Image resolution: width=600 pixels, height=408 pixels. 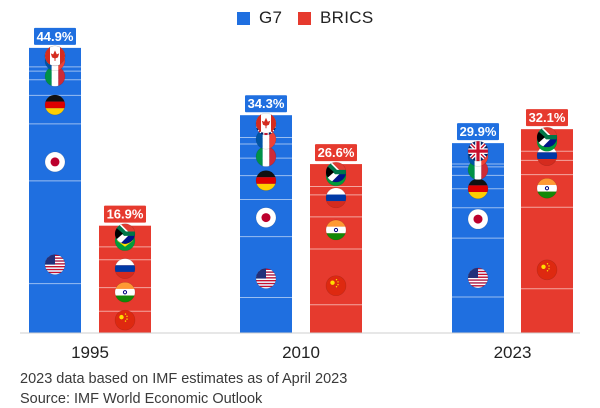 I want to click on value-label-brics-2023: 32.1%, so click(x=547, y=117).